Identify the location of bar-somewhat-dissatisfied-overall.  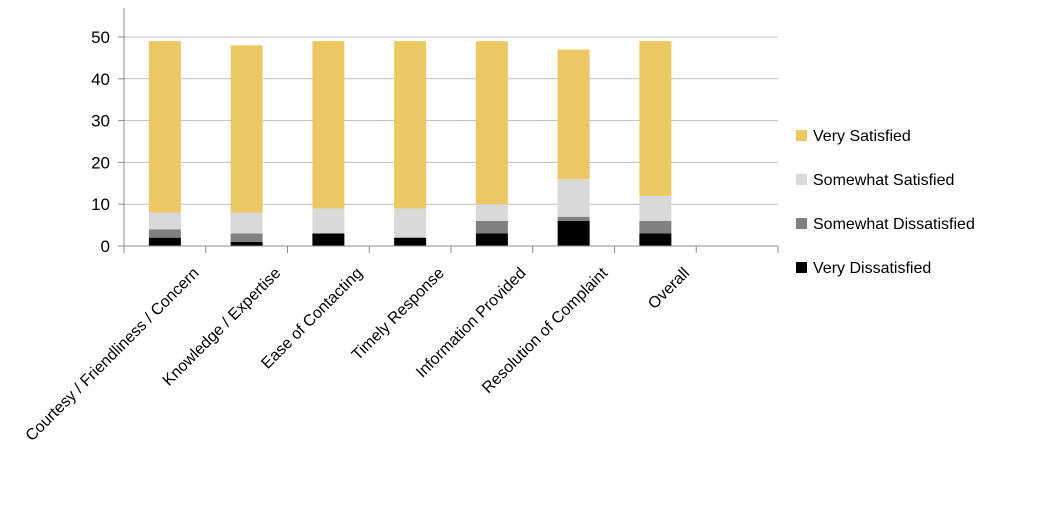
(655, 227).